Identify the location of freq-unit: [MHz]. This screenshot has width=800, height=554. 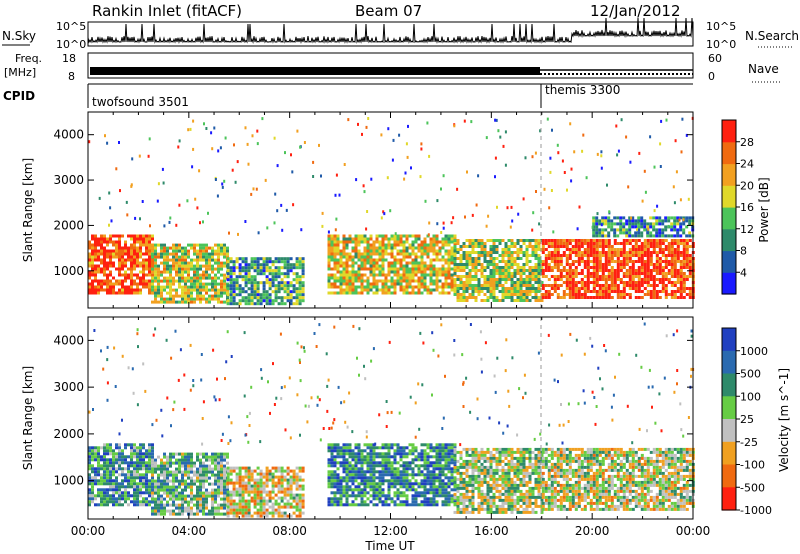
(20, 72).